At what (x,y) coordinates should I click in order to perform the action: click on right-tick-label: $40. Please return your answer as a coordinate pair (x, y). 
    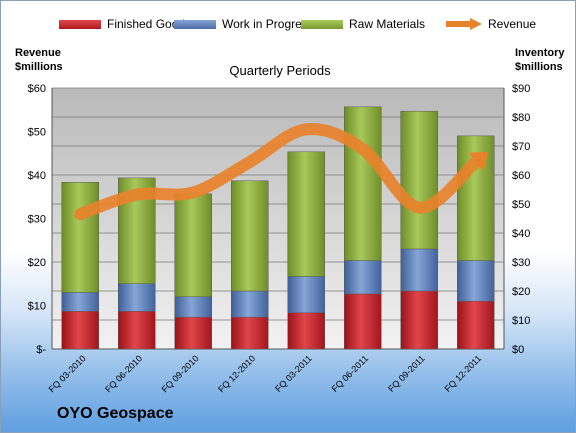
    Looking at the image, I should click on (521, 234).